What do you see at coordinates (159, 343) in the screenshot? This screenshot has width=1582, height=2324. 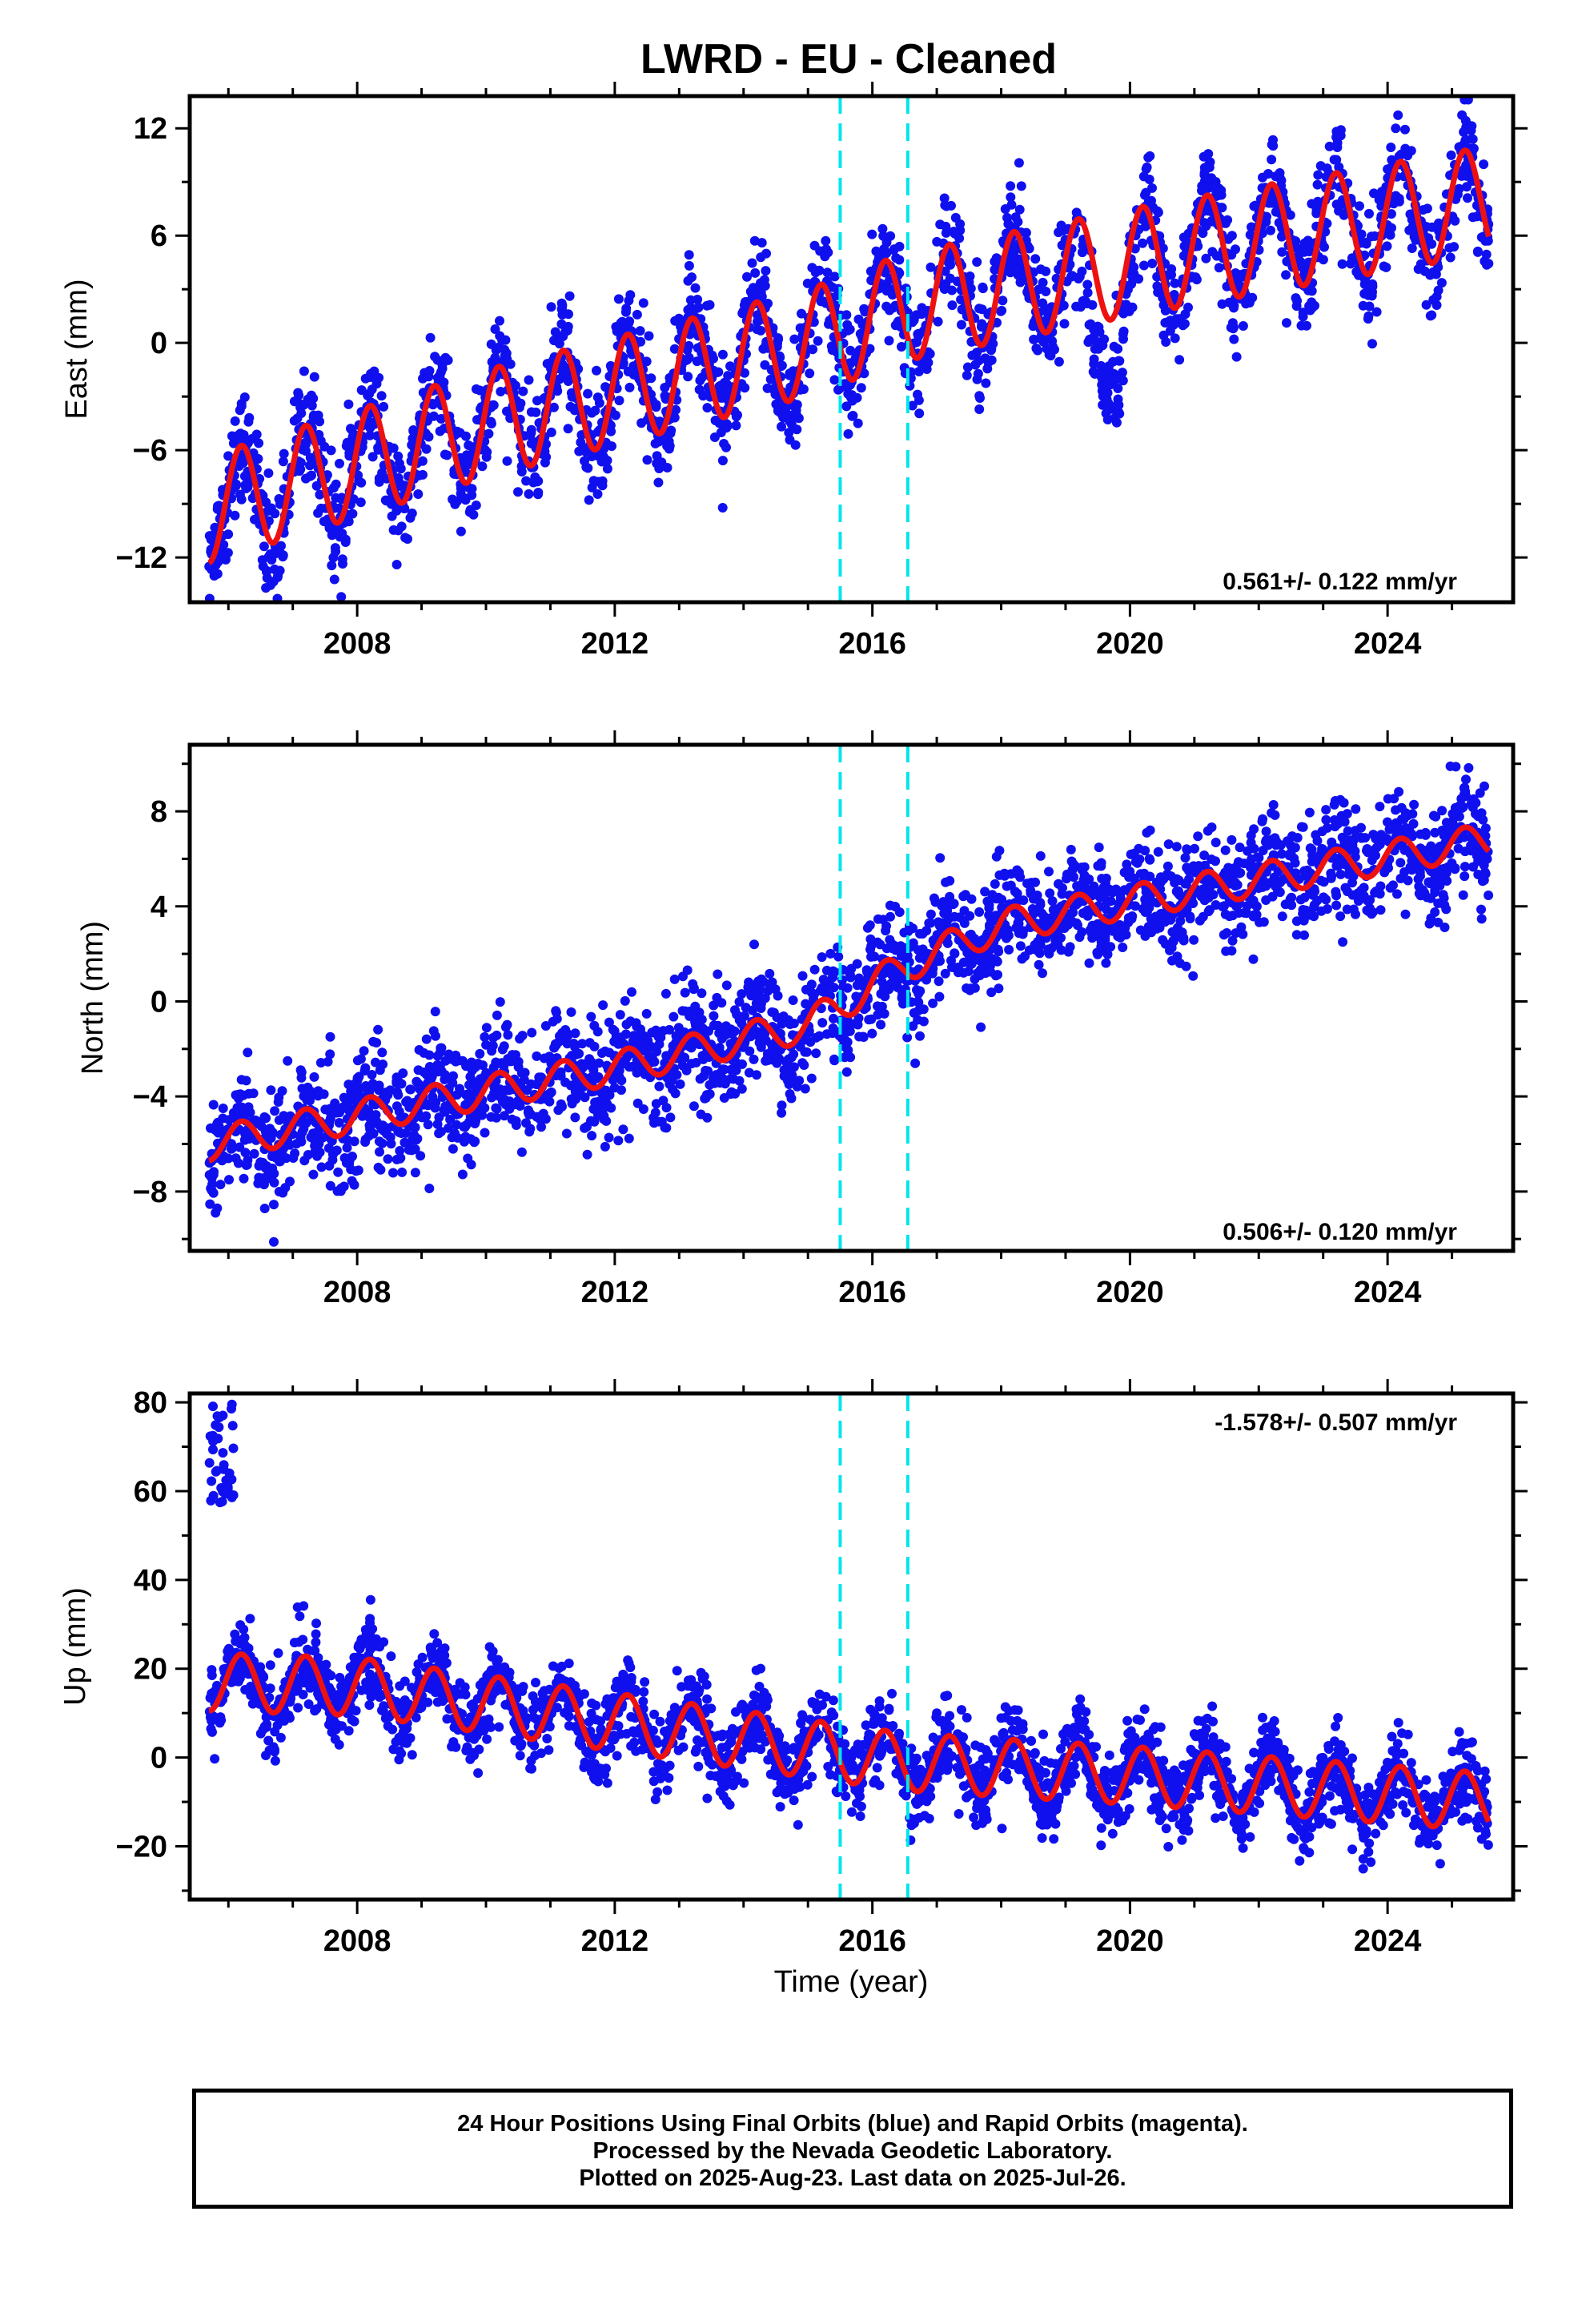 I see `y-tick-label: 0` at bounding box center [159, 343].